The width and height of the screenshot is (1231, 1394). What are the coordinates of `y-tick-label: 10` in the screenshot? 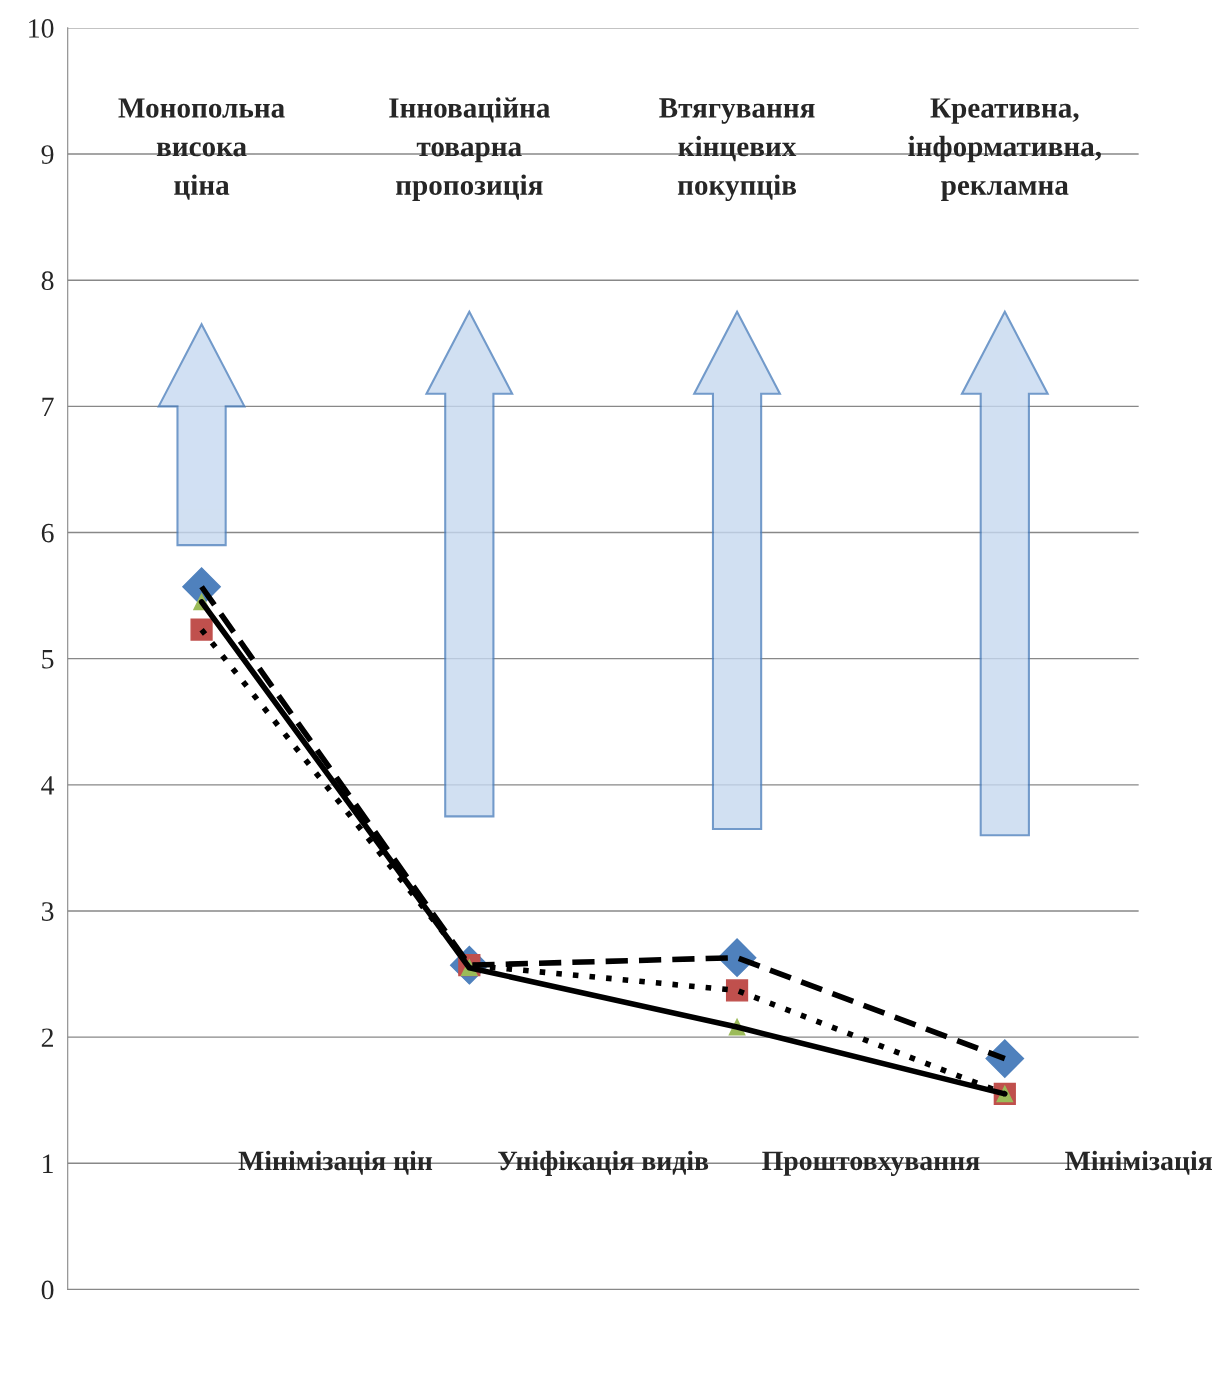 It's located at (41, 28).